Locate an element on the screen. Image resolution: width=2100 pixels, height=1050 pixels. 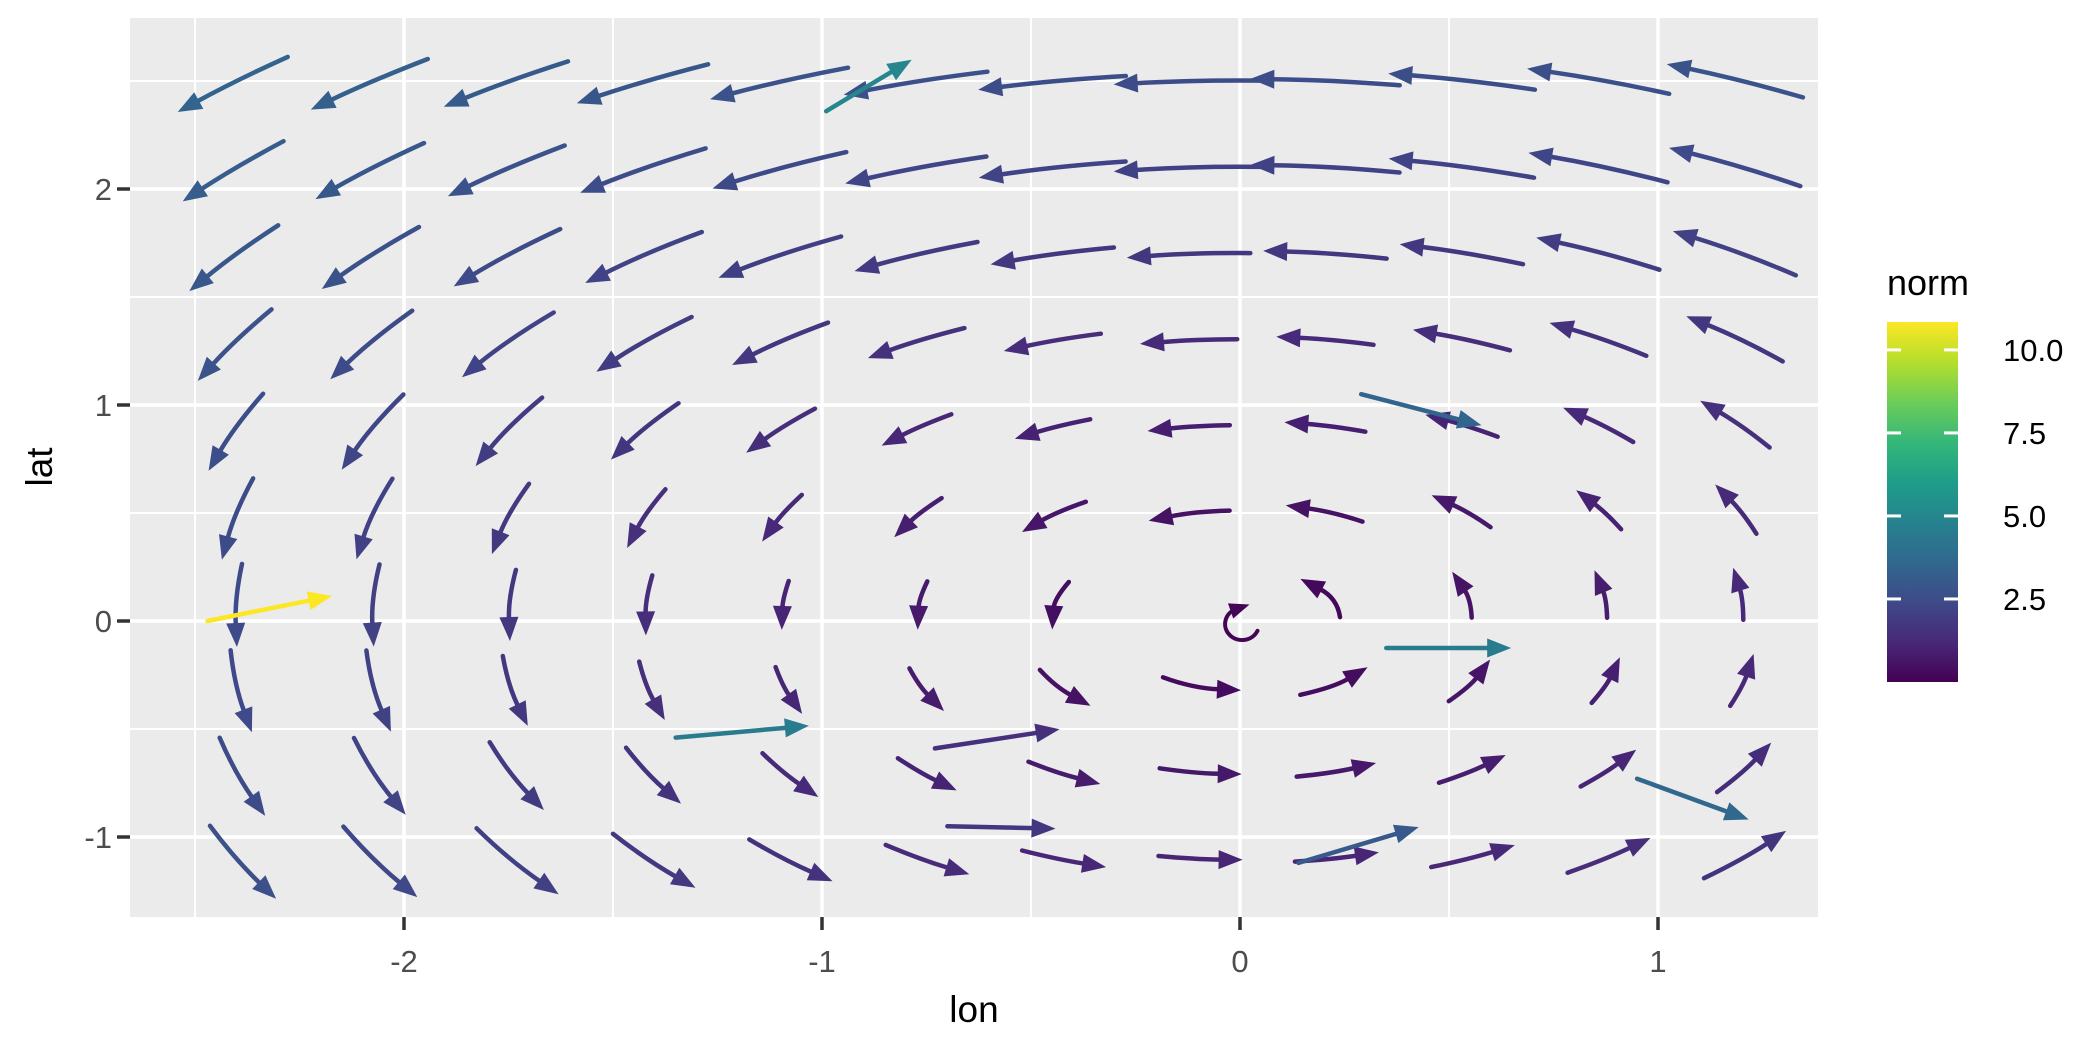
x-tick-label: 0 is located at coordinates (1239, 961).